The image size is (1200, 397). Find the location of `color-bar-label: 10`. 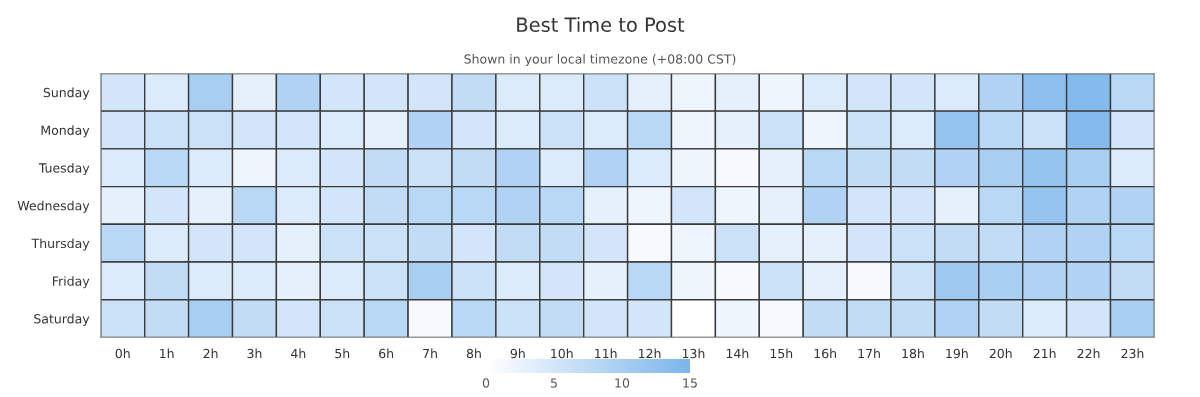

color-bar-label: 10 is located at coordinates (622, 383).